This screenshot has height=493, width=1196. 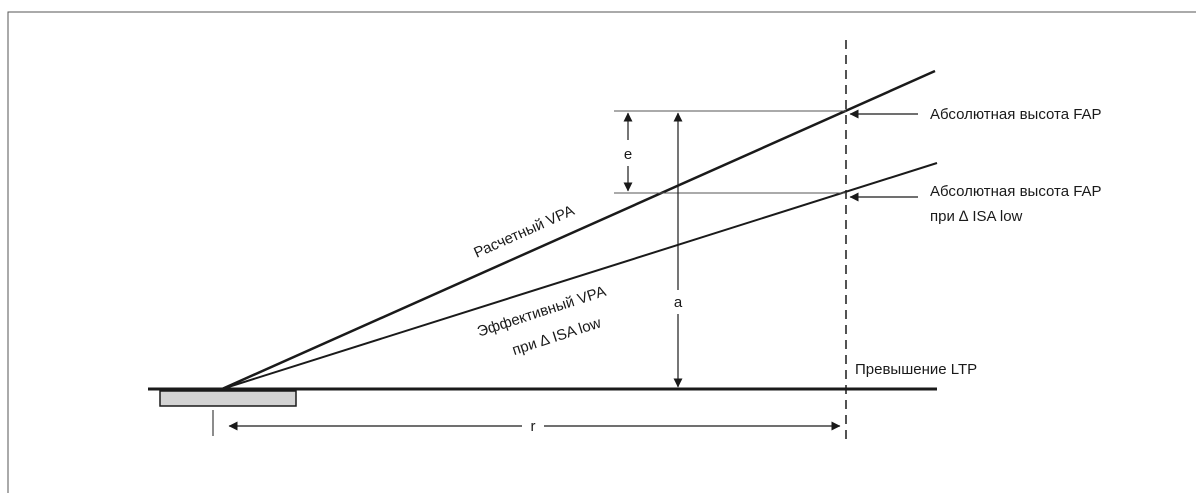 I want to click on dim-a-label: a, so click(x=678, y=302).